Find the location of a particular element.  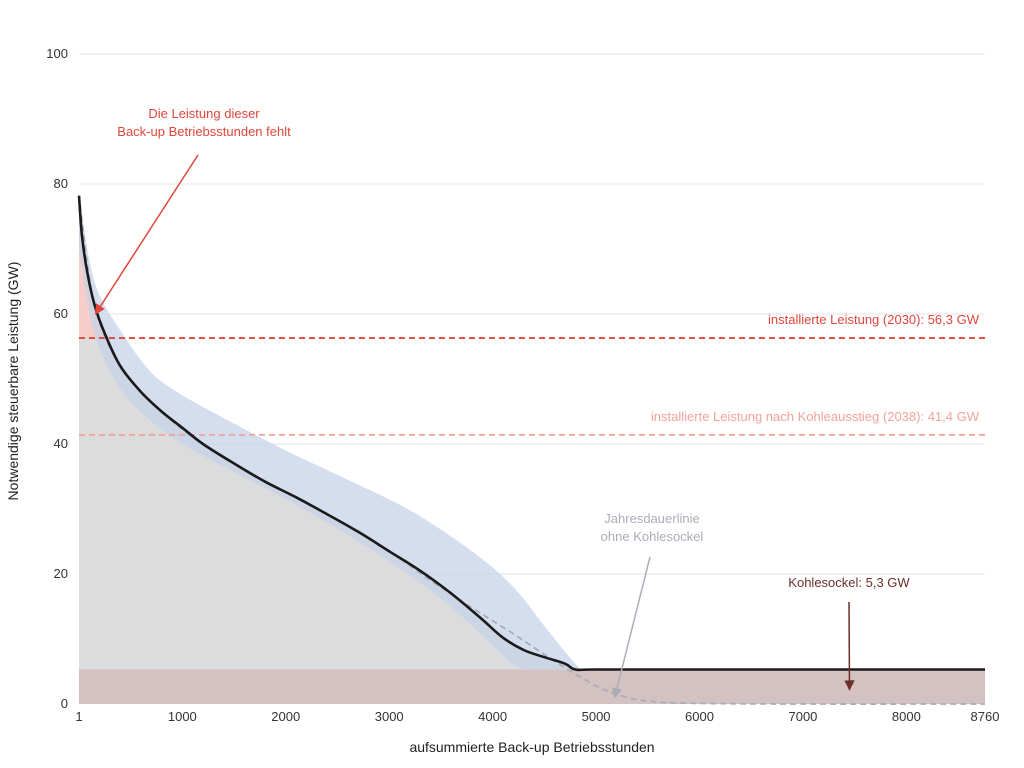

x-axis-label: aufsummierte Back-up Betriebsstunden is located at coordinates (531, 747).